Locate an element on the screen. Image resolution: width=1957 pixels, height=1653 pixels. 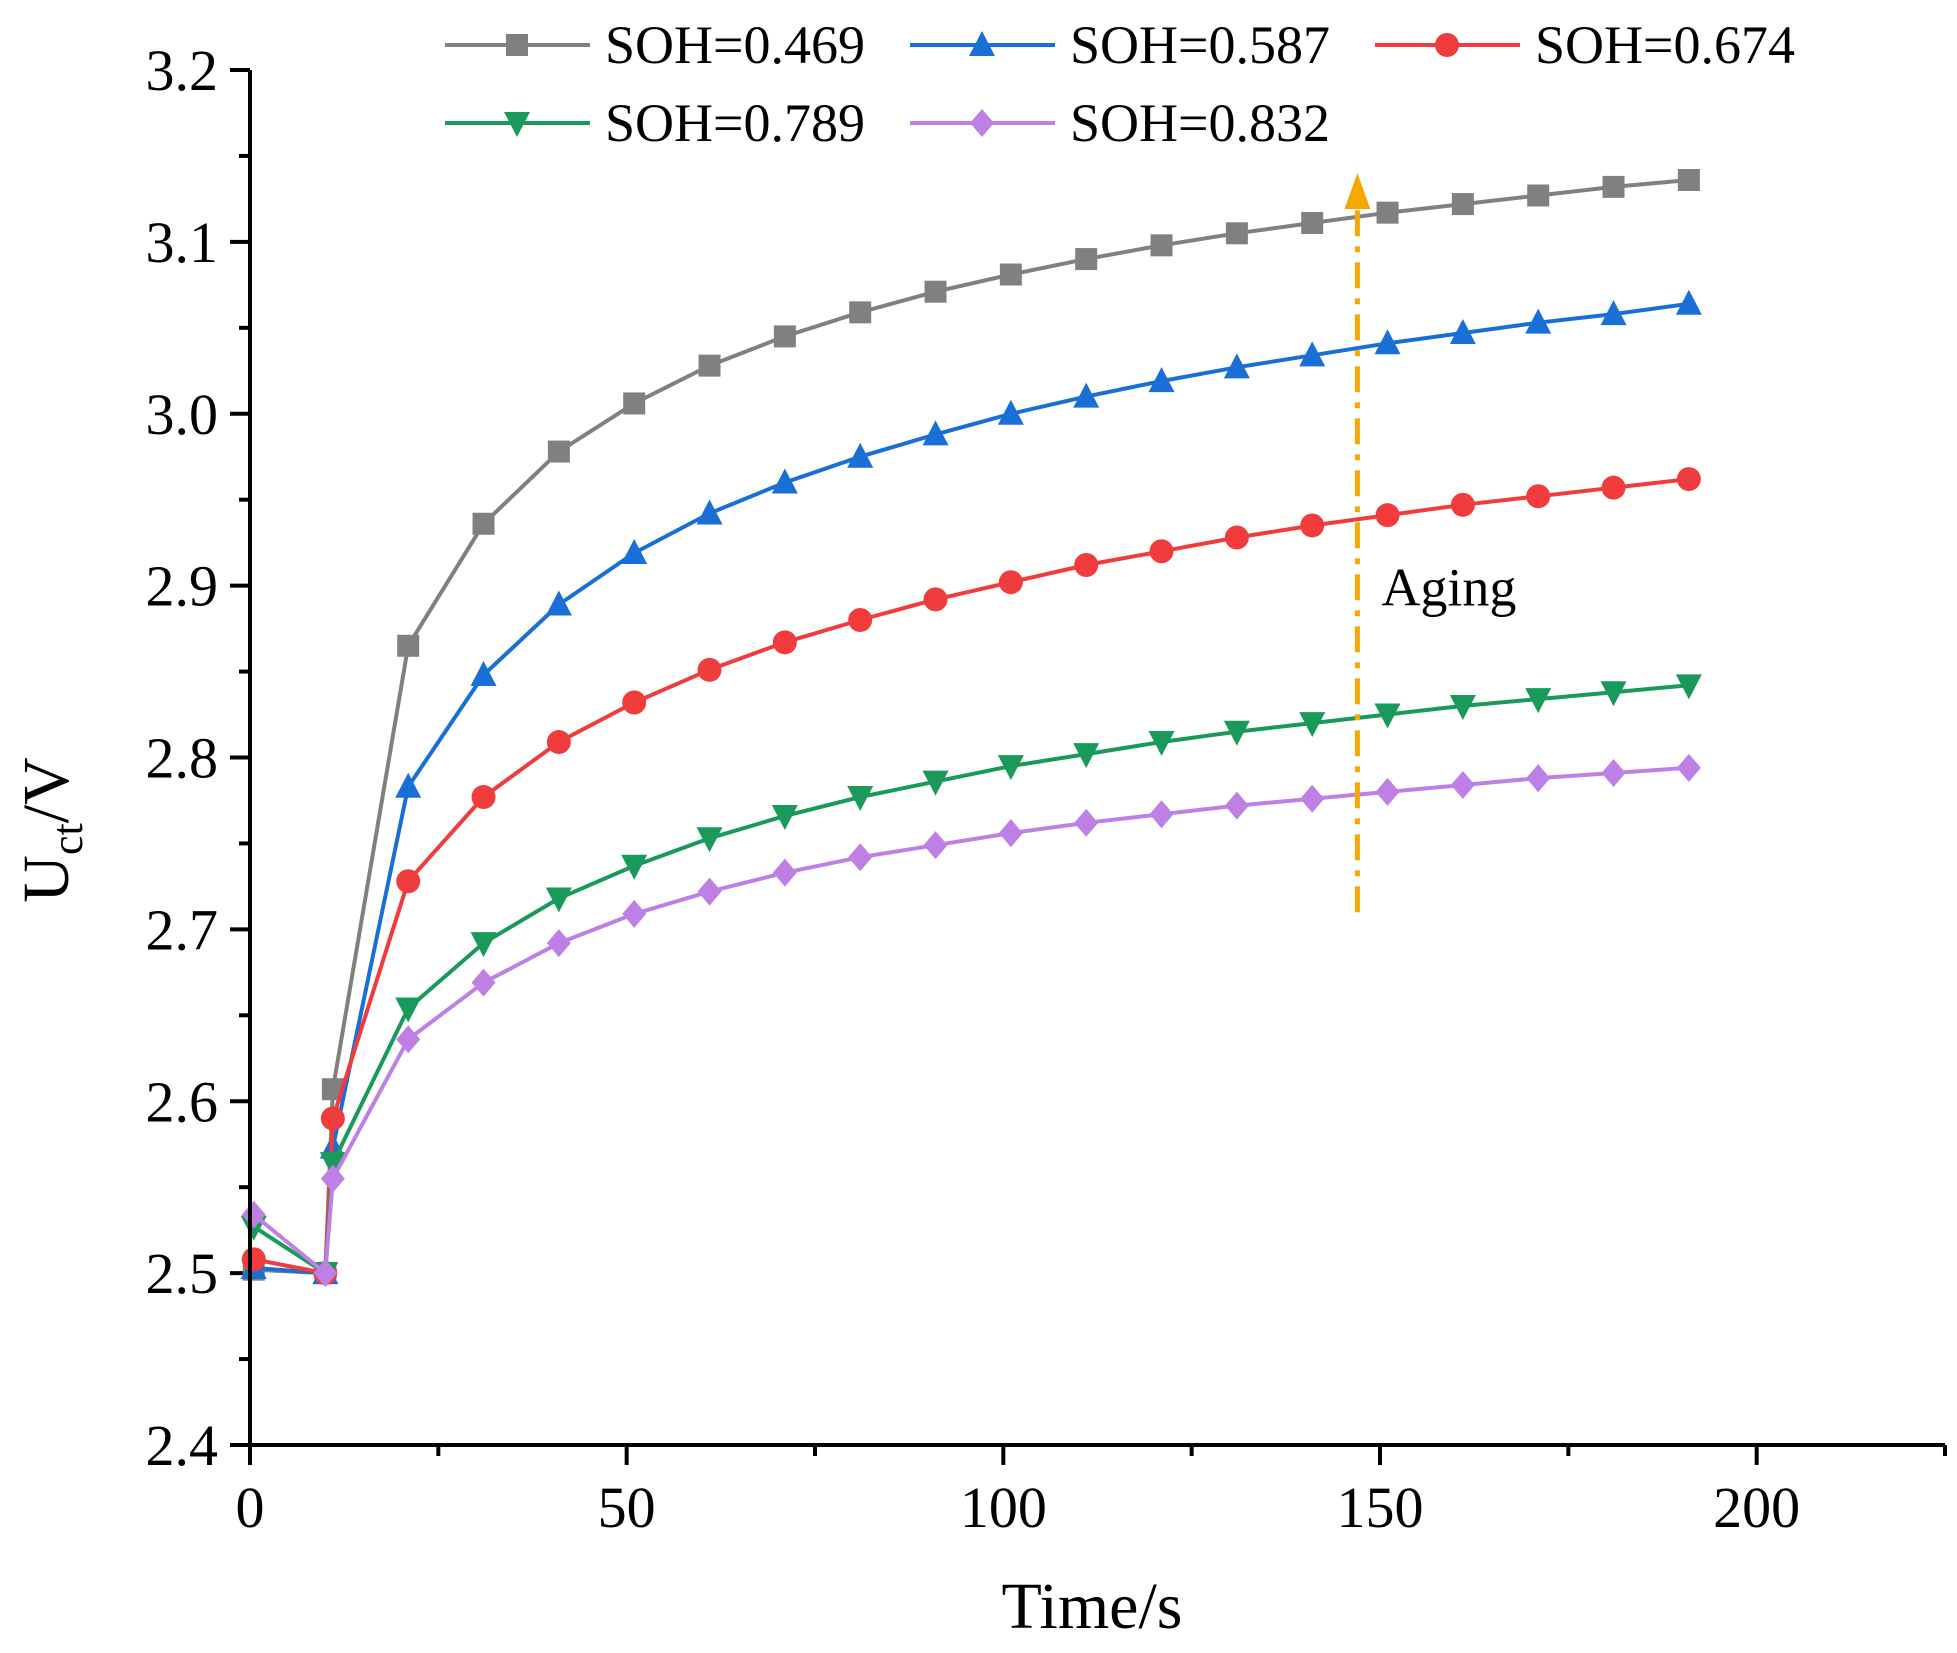
y-tick-label: 2.5 is located at coordinates (182, 1273).